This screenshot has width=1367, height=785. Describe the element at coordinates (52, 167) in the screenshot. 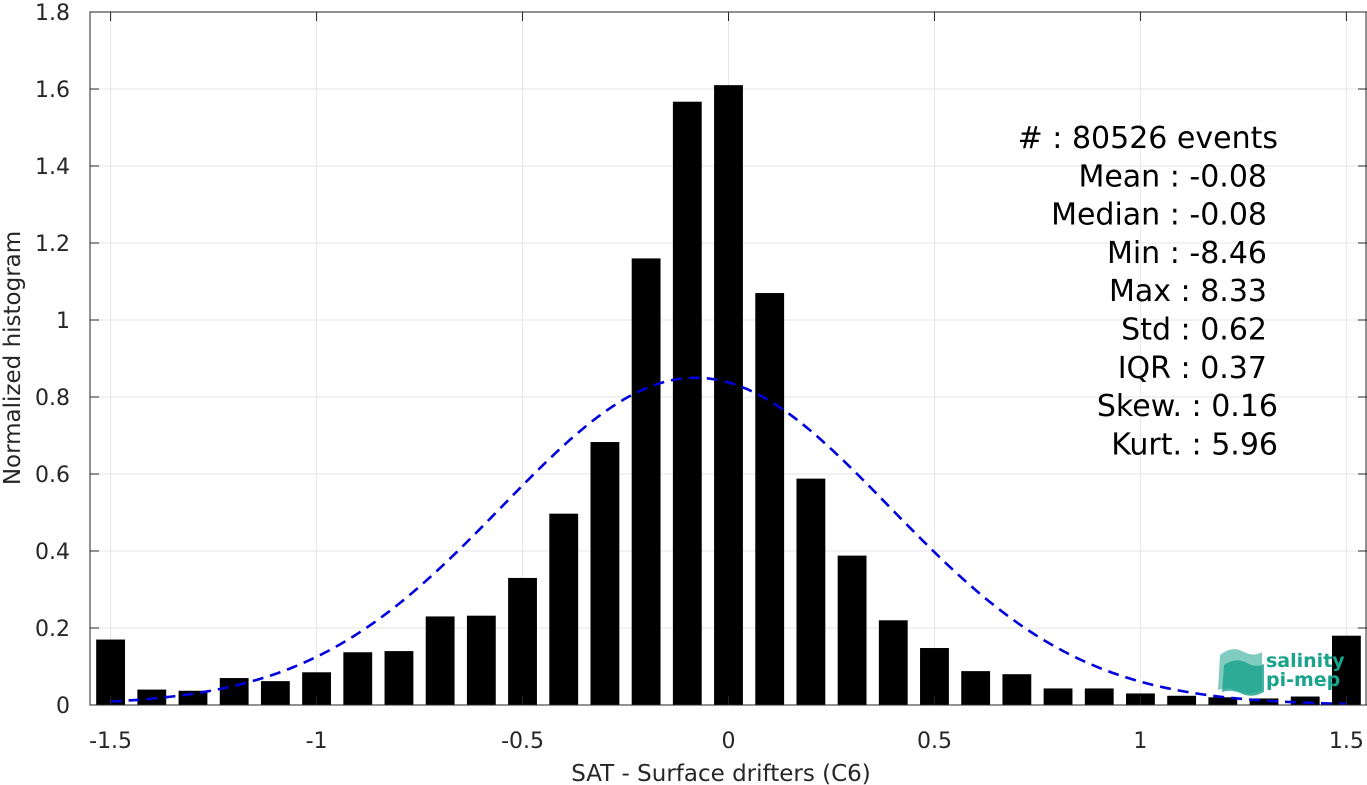

I see `y-tick-label: 1.4` at that location.